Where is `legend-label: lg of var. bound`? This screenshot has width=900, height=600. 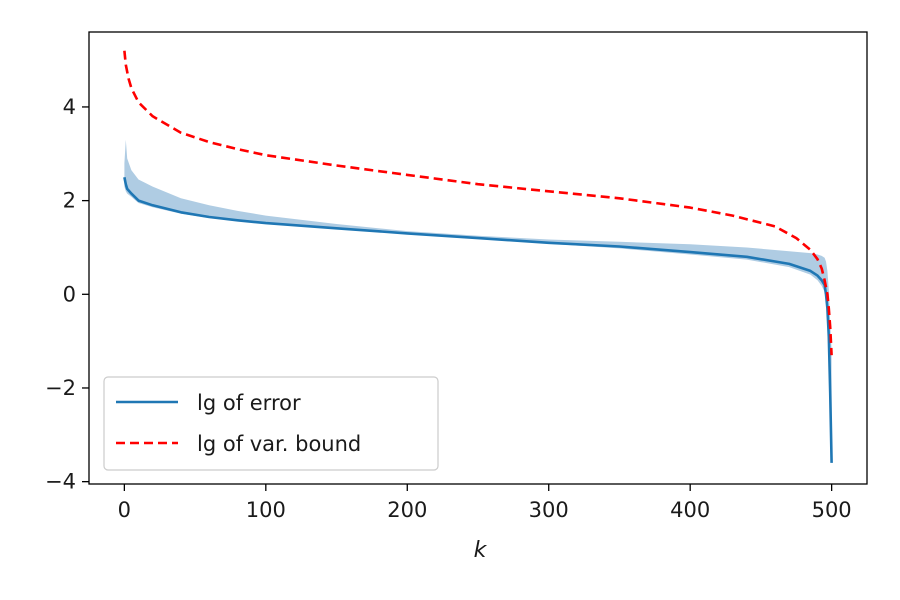
legend-label: lg of var. bound is located at coordinates (279, 444).